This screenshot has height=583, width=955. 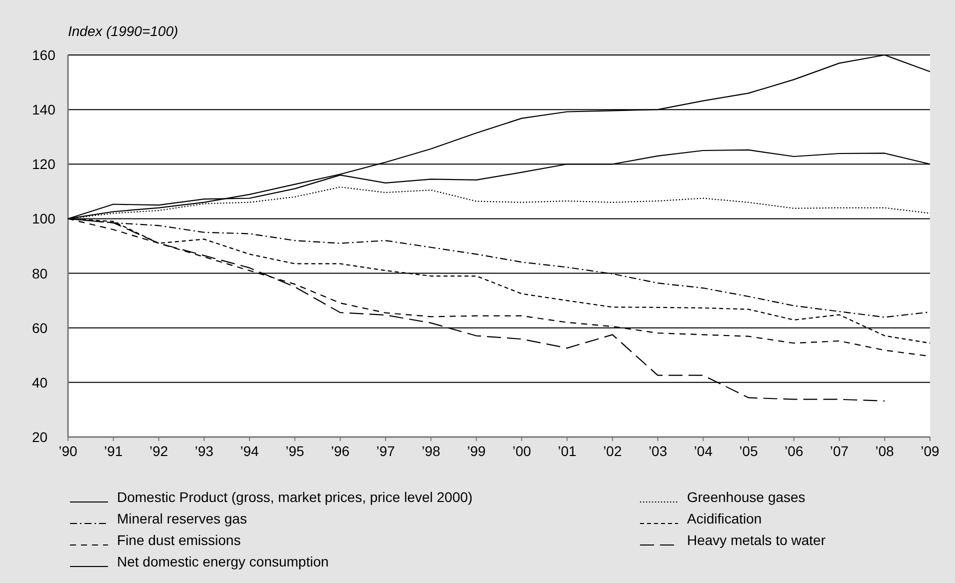 What do you see at coordinates (123, 31) in the screenshot?
I see `y-axis-title: Index (1990=100)` at bounding box center [123, 31].